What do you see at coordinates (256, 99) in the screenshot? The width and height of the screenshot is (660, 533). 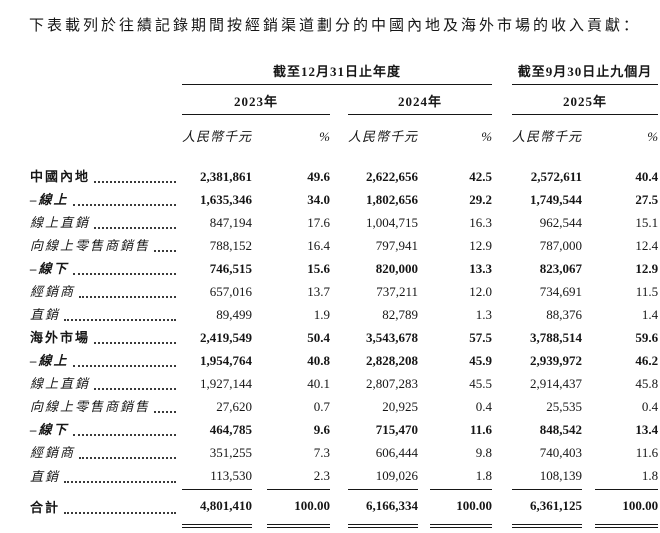 I see `year-header-2023: 2023年` at bounding box center [256, 99].